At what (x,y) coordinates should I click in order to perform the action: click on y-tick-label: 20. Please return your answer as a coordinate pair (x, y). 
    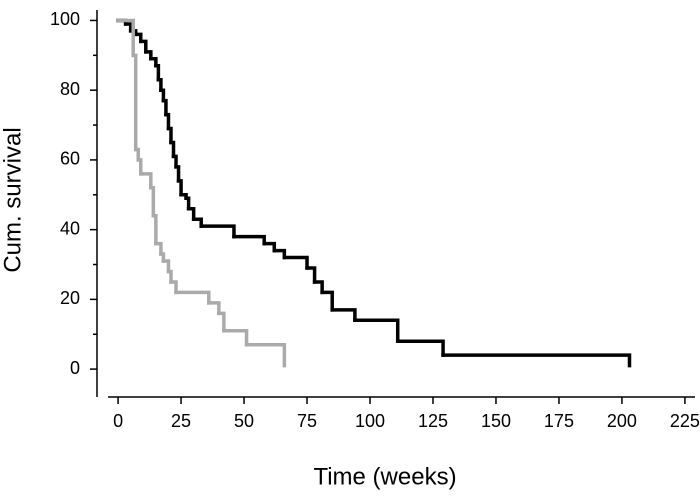
    Looking at the image, I should click on (70, 298).